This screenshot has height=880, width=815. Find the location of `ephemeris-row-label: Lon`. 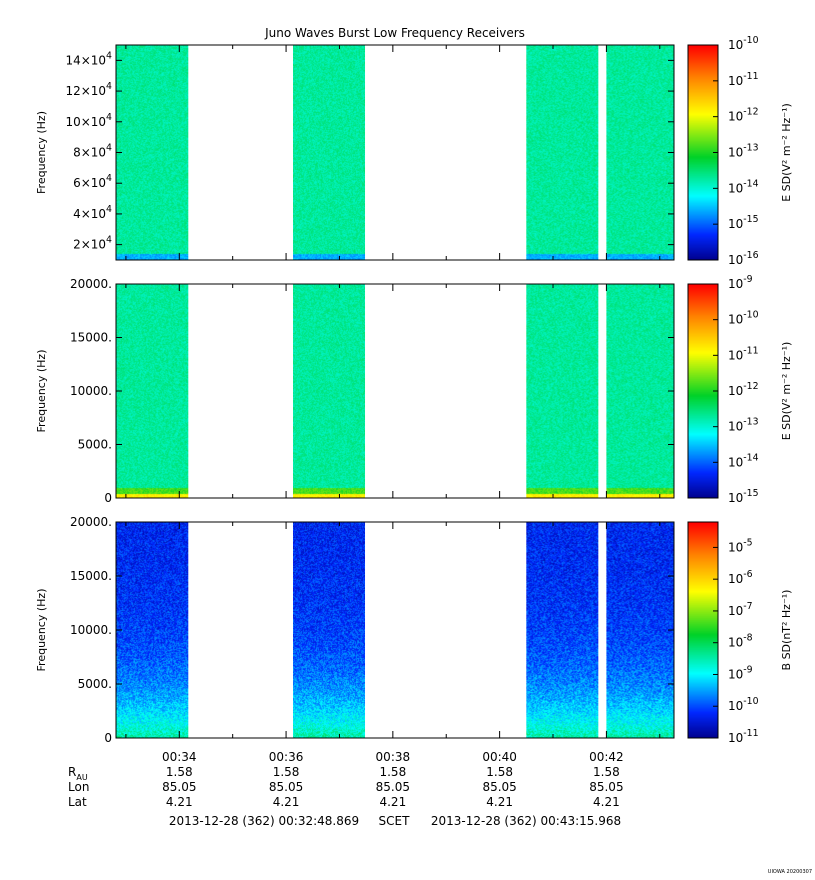

ephemeris-row-label: Lon is located at coordinates (78, 787).